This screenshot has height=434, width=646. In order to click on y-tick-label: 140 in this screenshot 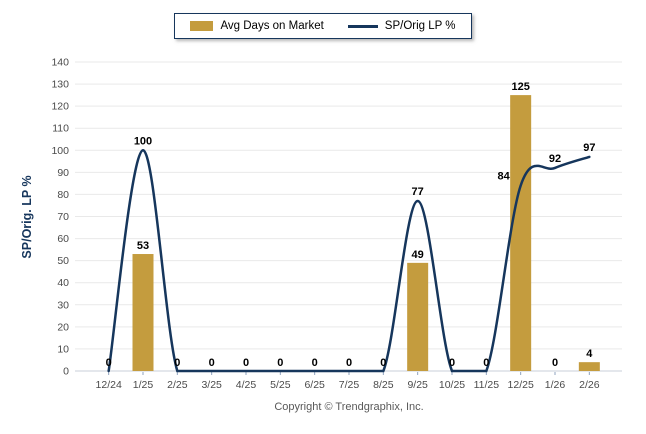, I will do `click(60, 63)`.